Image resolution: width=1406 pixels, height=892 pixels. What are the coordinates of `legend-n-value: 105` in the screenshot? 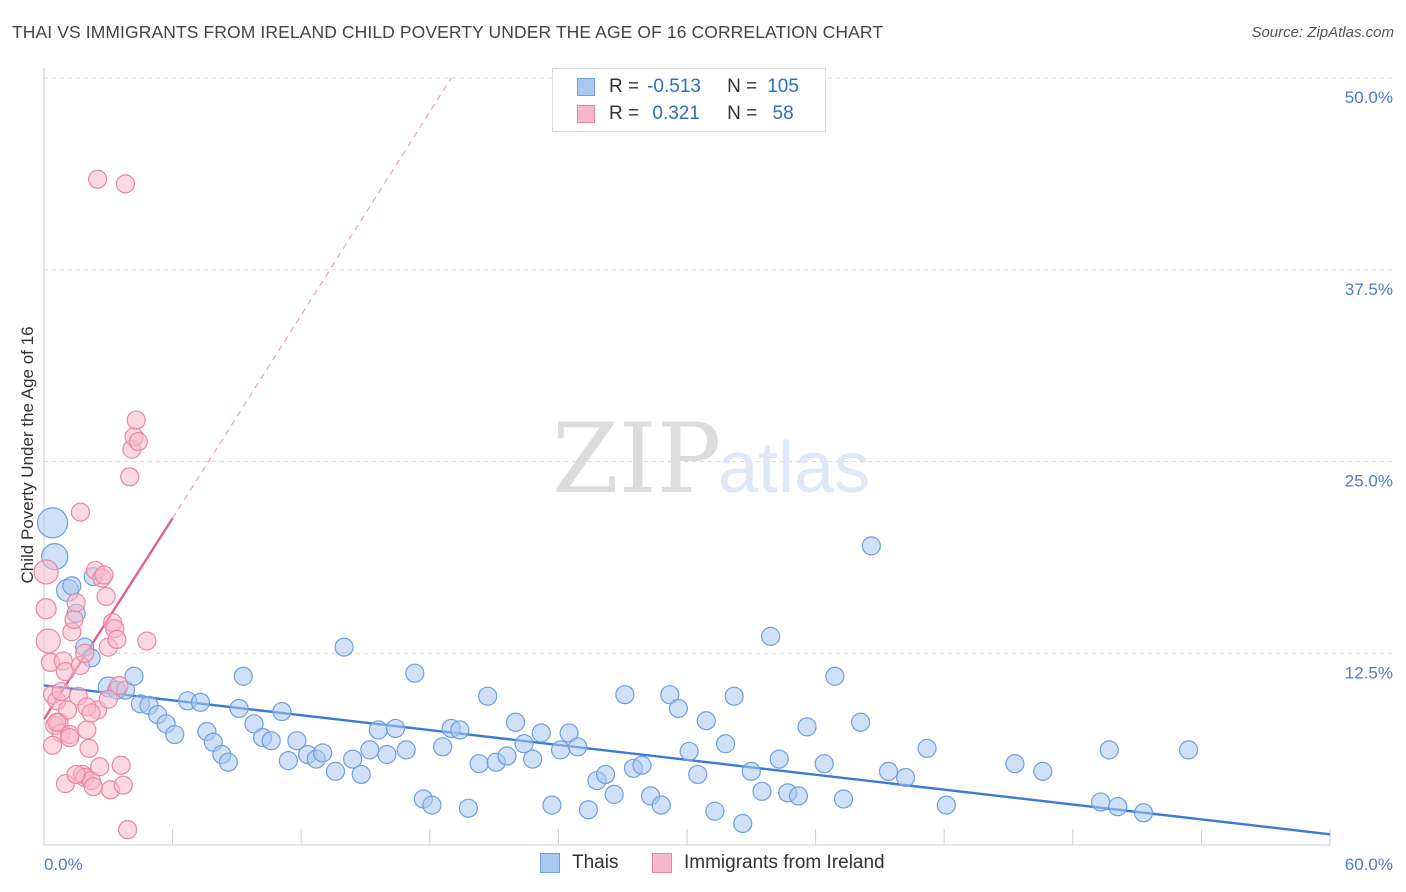 It's located at (783, 86).